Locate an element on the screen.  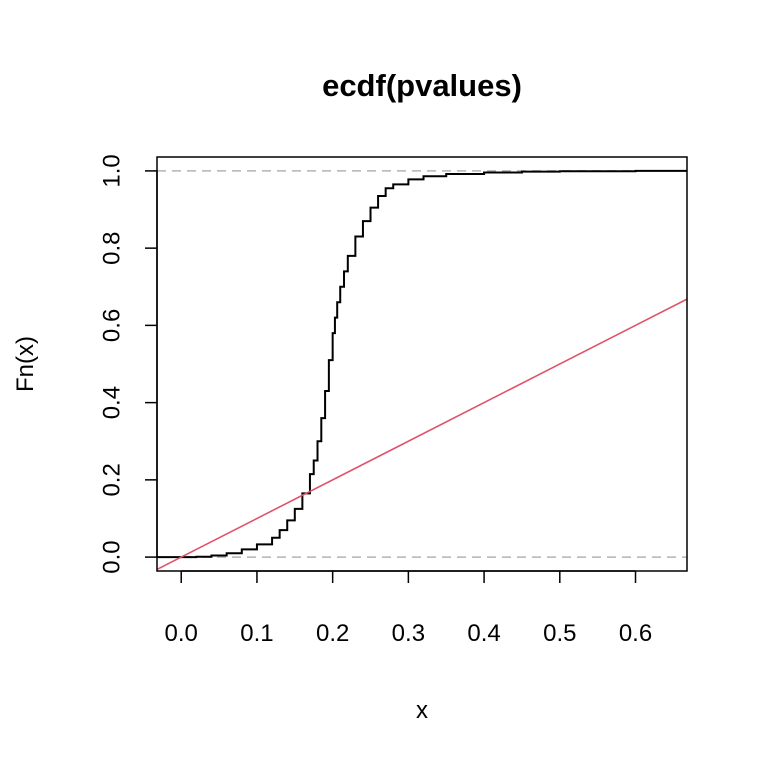
y-axis-label: Fn(x) is located at coordinates (25, 364).